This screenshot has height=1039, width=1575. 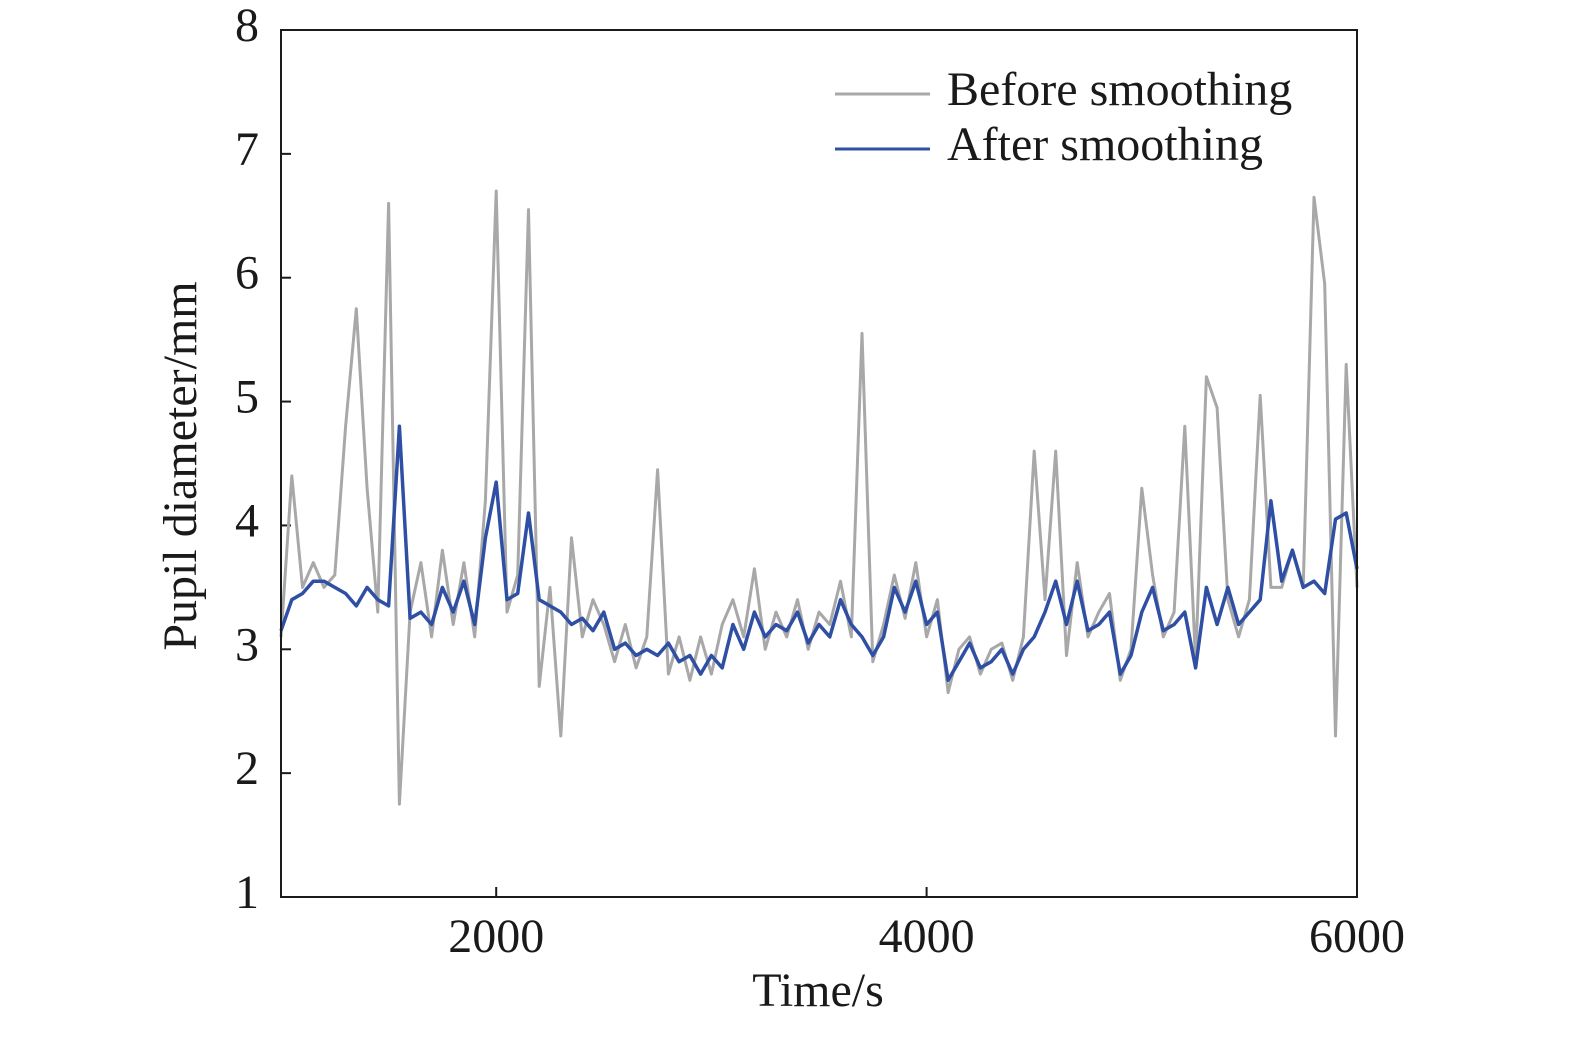 What do you see at coordinates (818, 990) in the screenshot?
I see `x-axis-label: Time/s` at bounding box center [818, 990].